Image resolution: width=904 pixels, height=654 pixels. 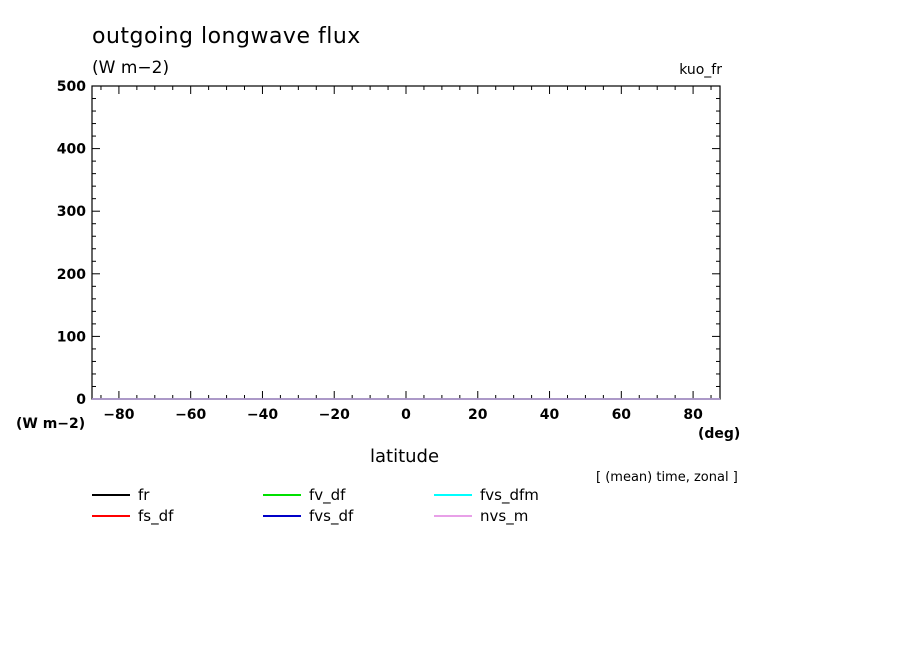 I want to click on y-axis-unit: (W m−2), so click(x=51, y=424).